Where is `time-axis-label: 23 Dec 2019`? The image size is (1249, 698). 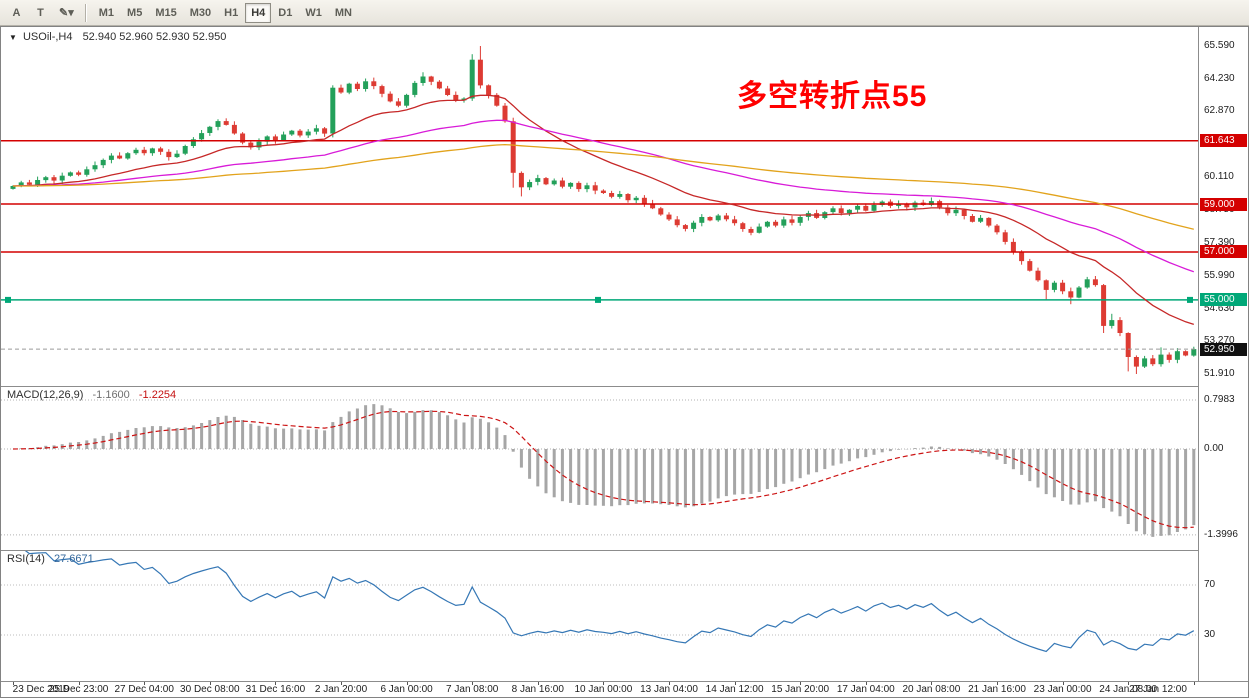 time-axis-label: 23 Dec 2019 is located at coordinates (41, 689).